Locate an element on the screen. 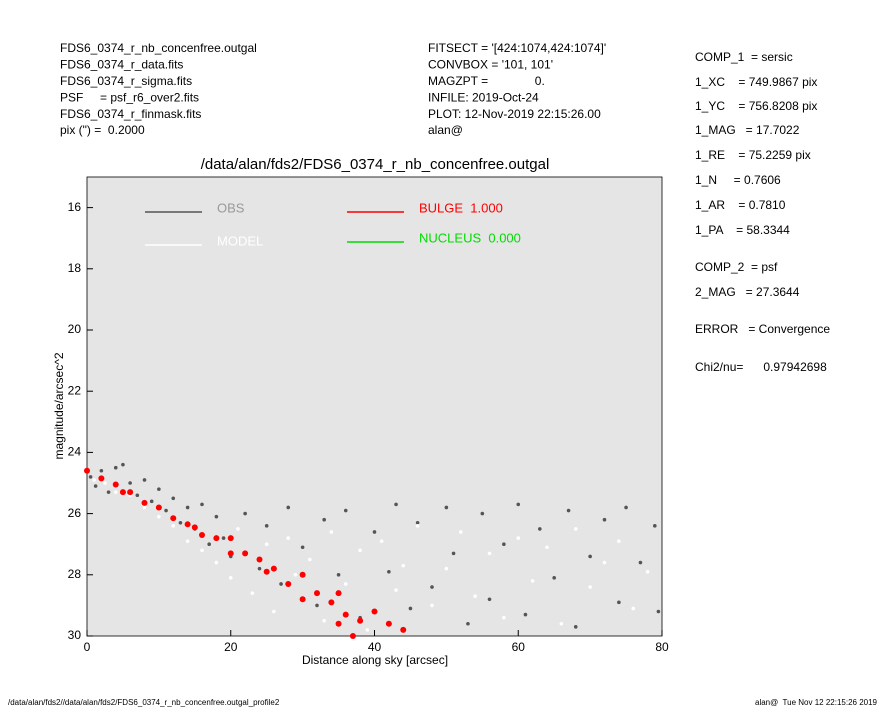 This screenshot has width=885, height=708. y-tick-label: 28 is located at coordinates (75, 574).